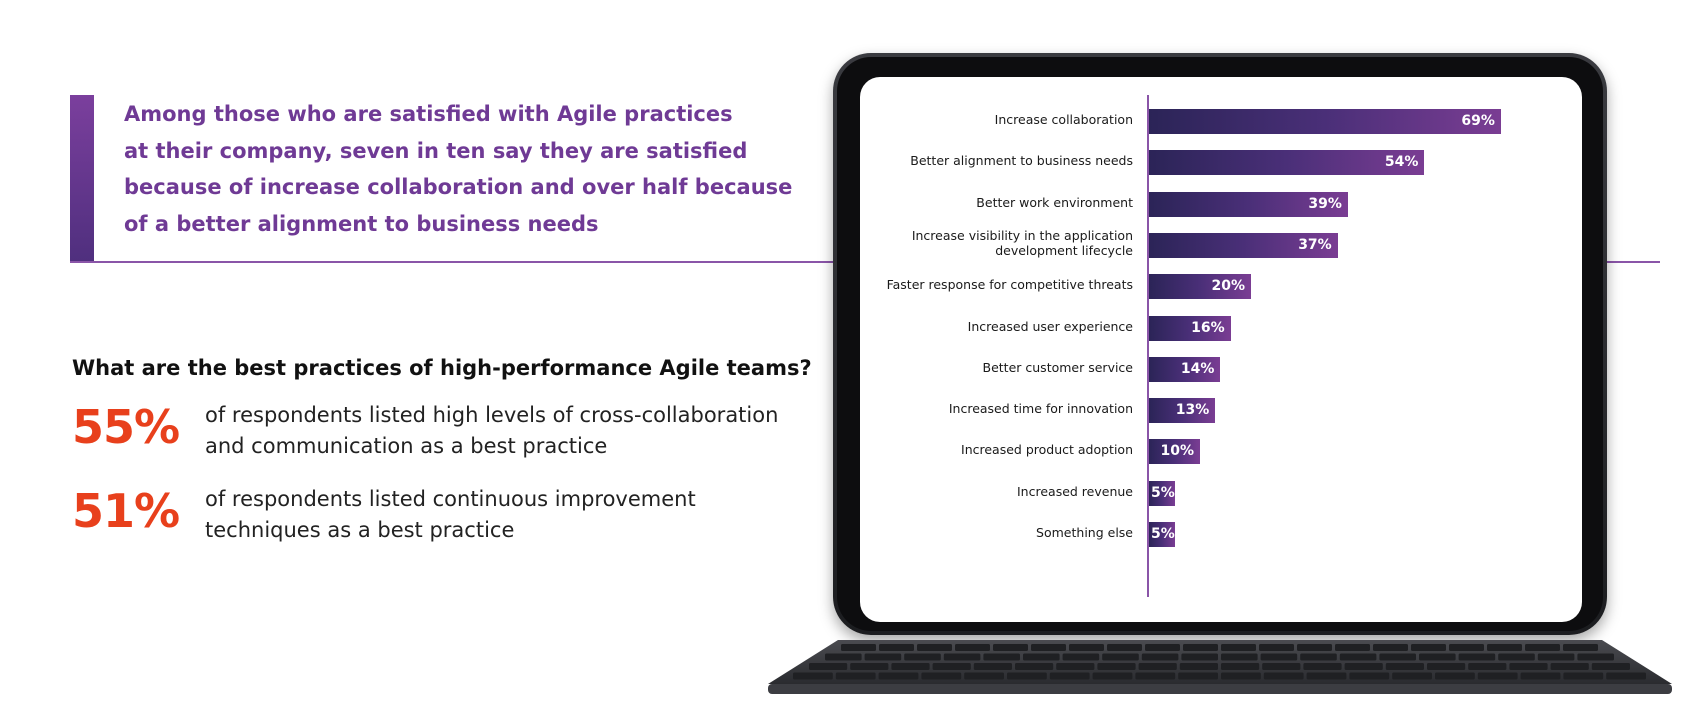 This screenshot has width=1691, height=718. I want to click on keyboard, so click(1220, 667).